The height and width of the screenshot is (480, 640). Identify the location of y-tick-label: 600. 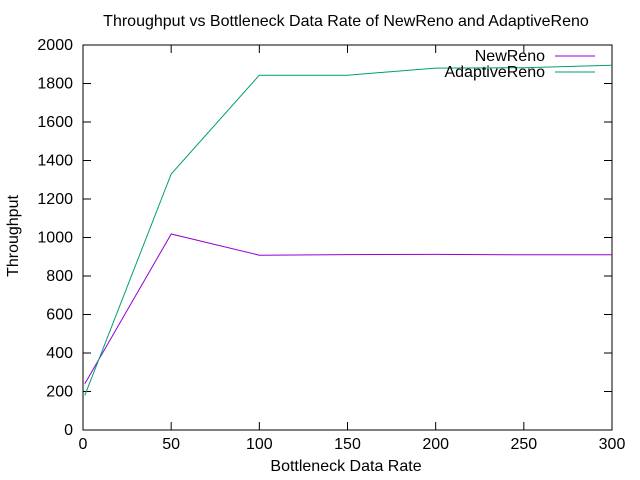
(59, 315).